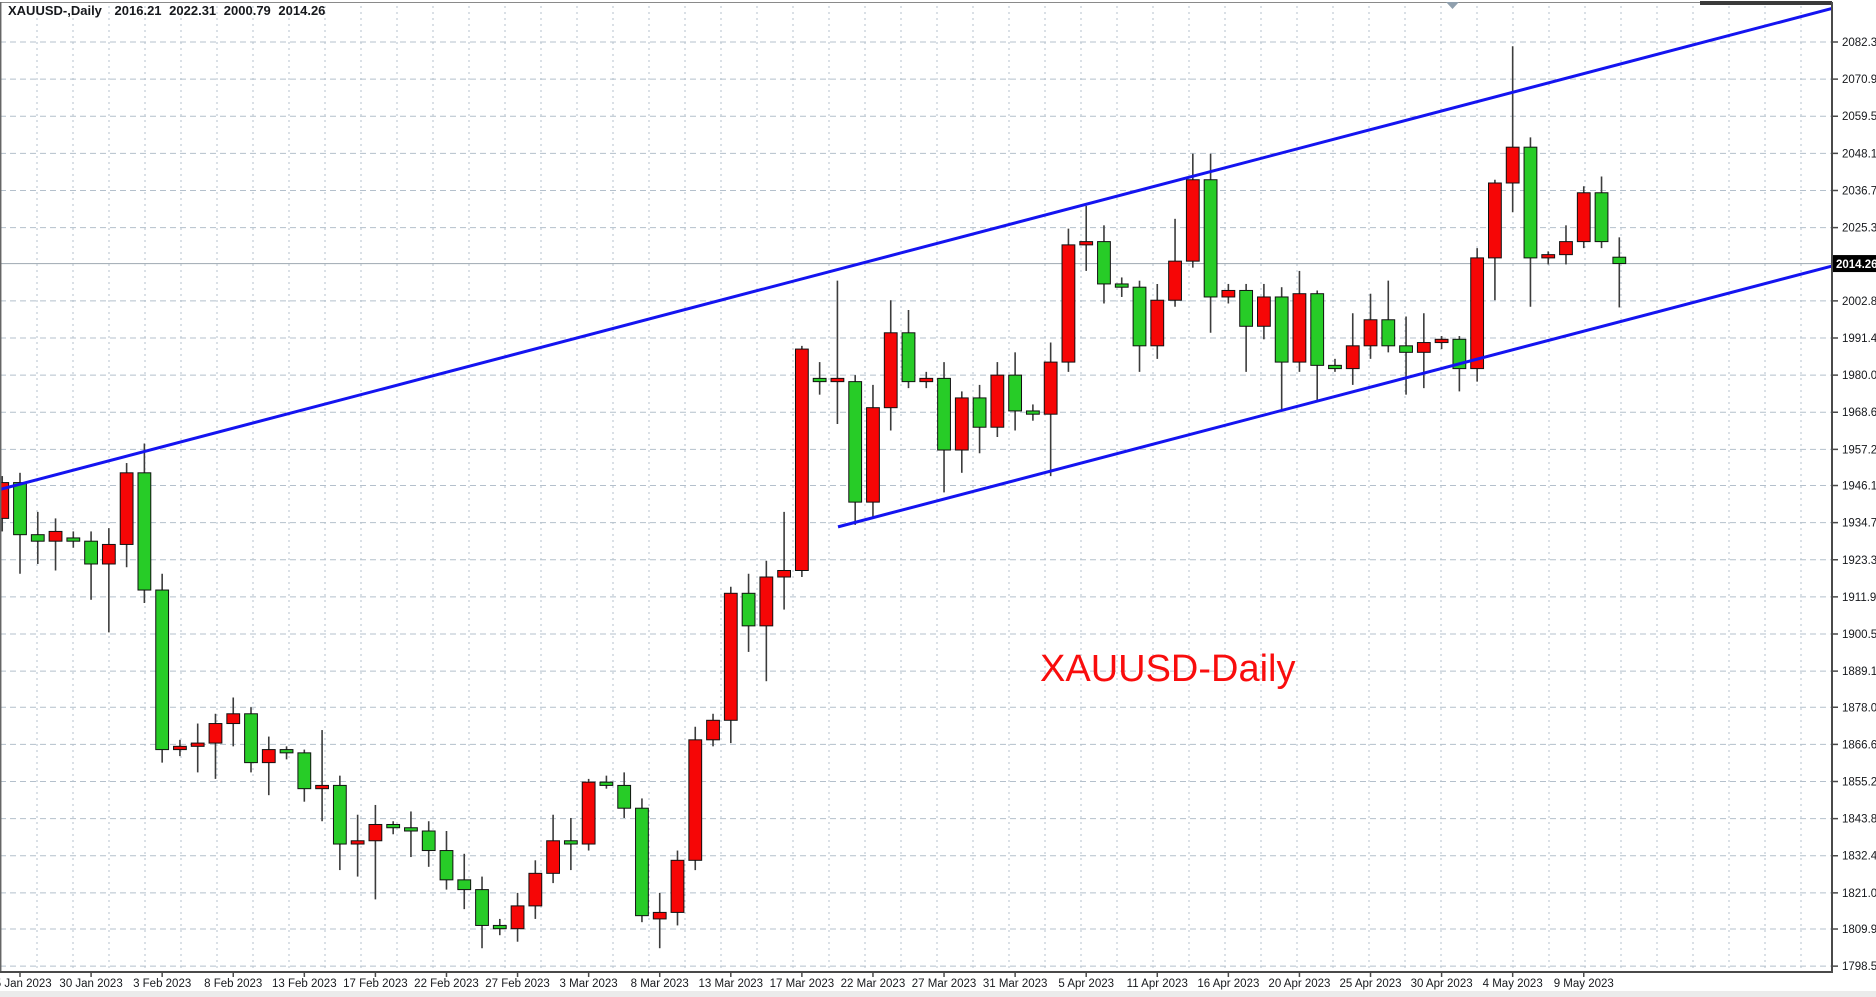 The width and height of the screenshot is (1876, 997). Describe the element at coordinates (1859, 783) in the screenshot. I see `price-axis-label: 1855.20` at that location.